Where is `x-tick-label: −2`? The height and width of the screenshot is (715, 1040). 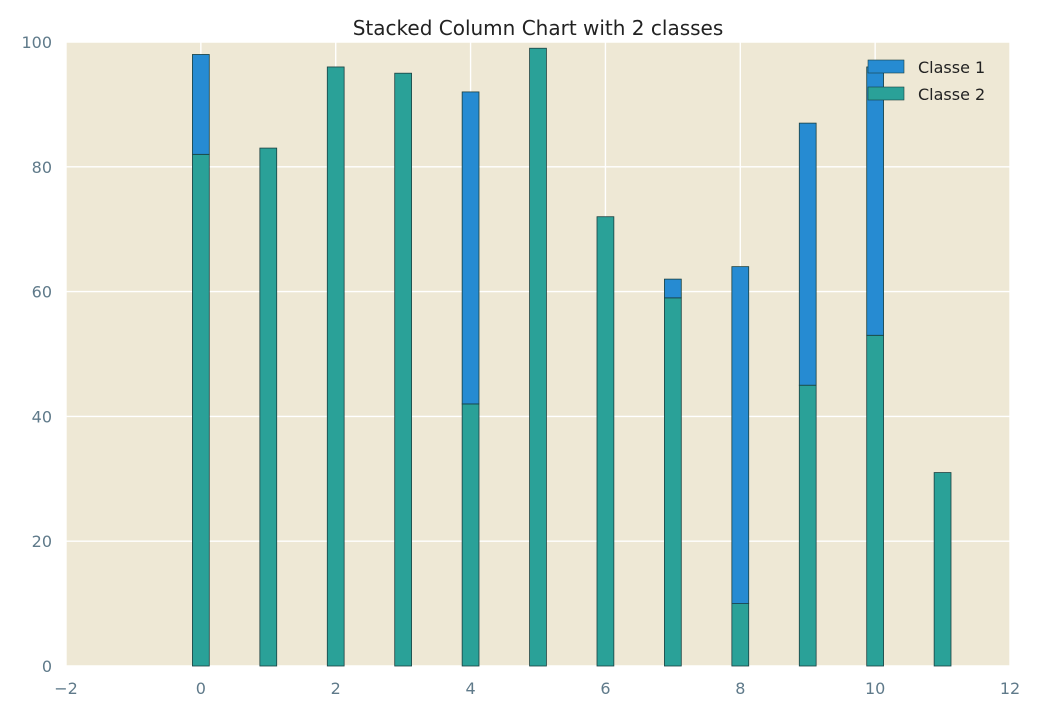 x-tick-label: −2 is located at coordinates (66, 688).